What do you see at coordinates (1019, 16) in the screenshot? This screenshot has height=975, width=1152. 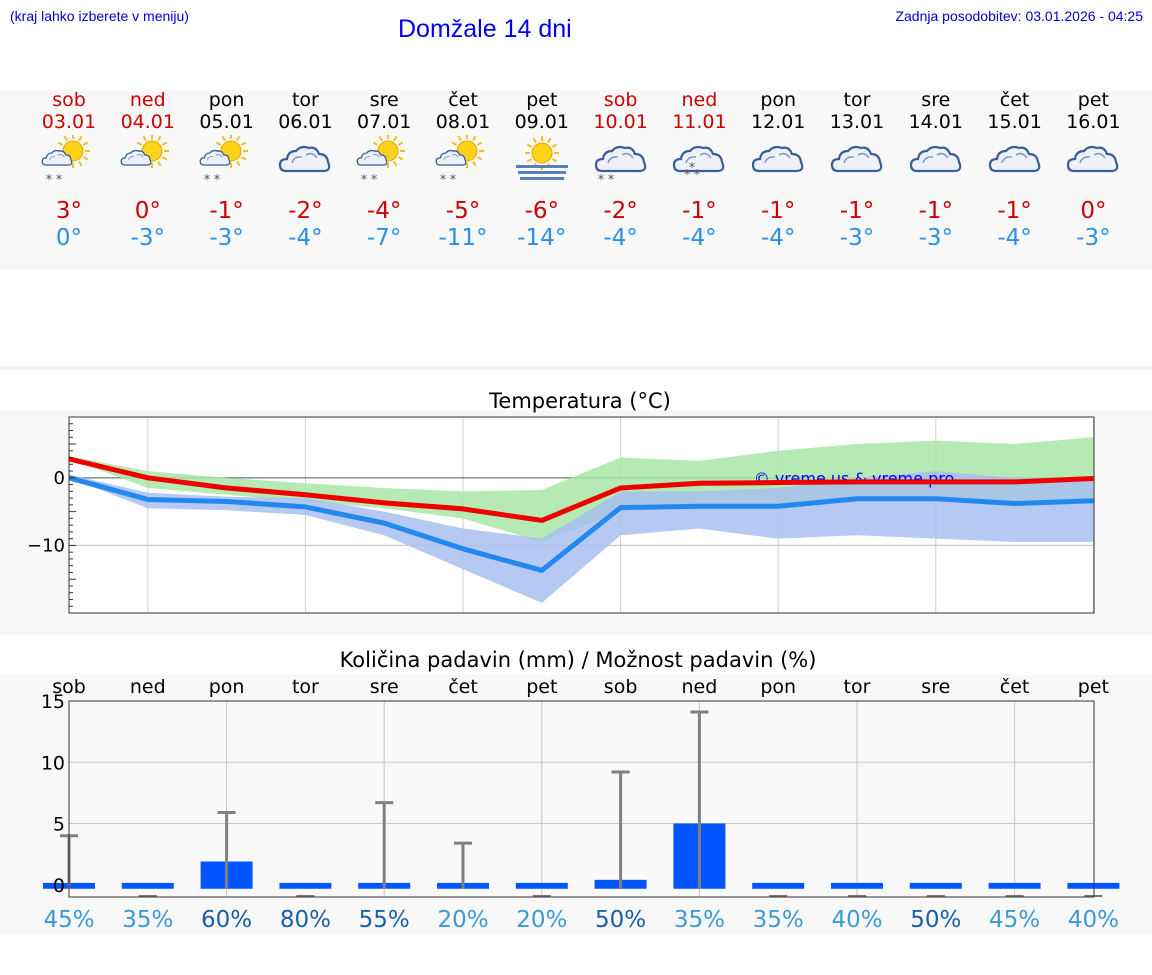 I see `last-updated: Zadnja posodobitev: 03.01.2026 - 04:25` at bounding box center [1019, 16].